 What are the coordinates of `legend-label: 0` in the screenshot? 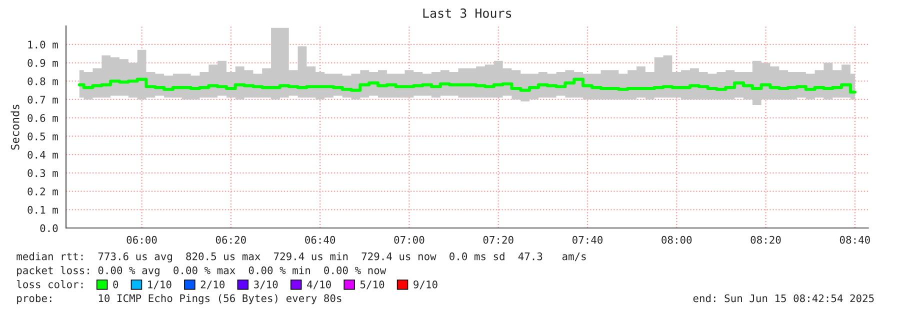 It's located at (115, 284).